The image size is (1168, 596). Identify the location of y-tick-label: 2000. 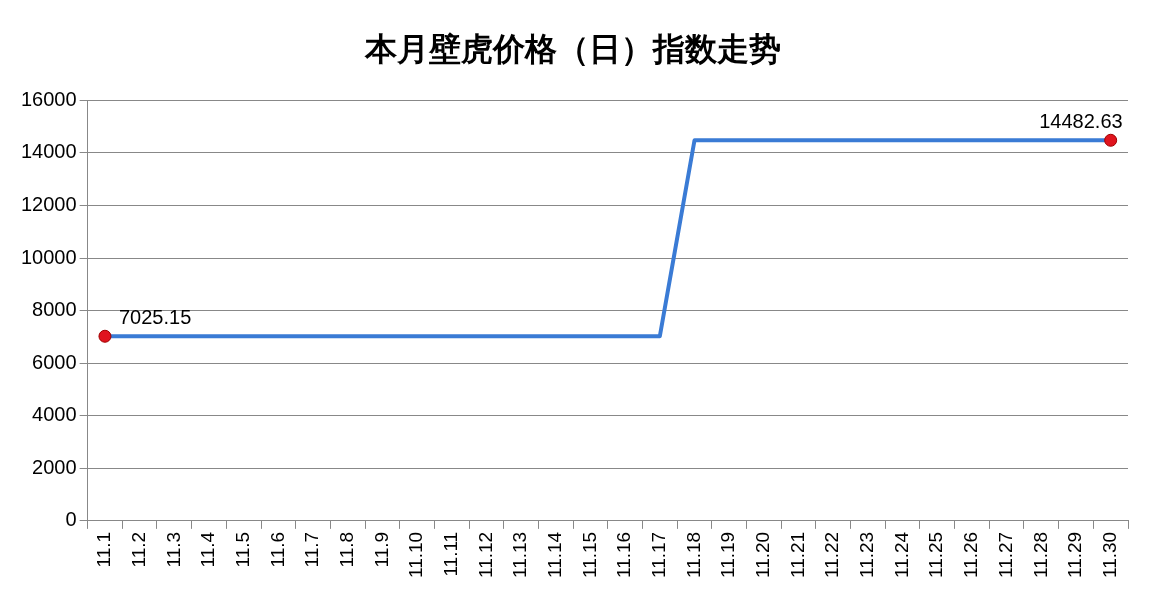
(54, 466).